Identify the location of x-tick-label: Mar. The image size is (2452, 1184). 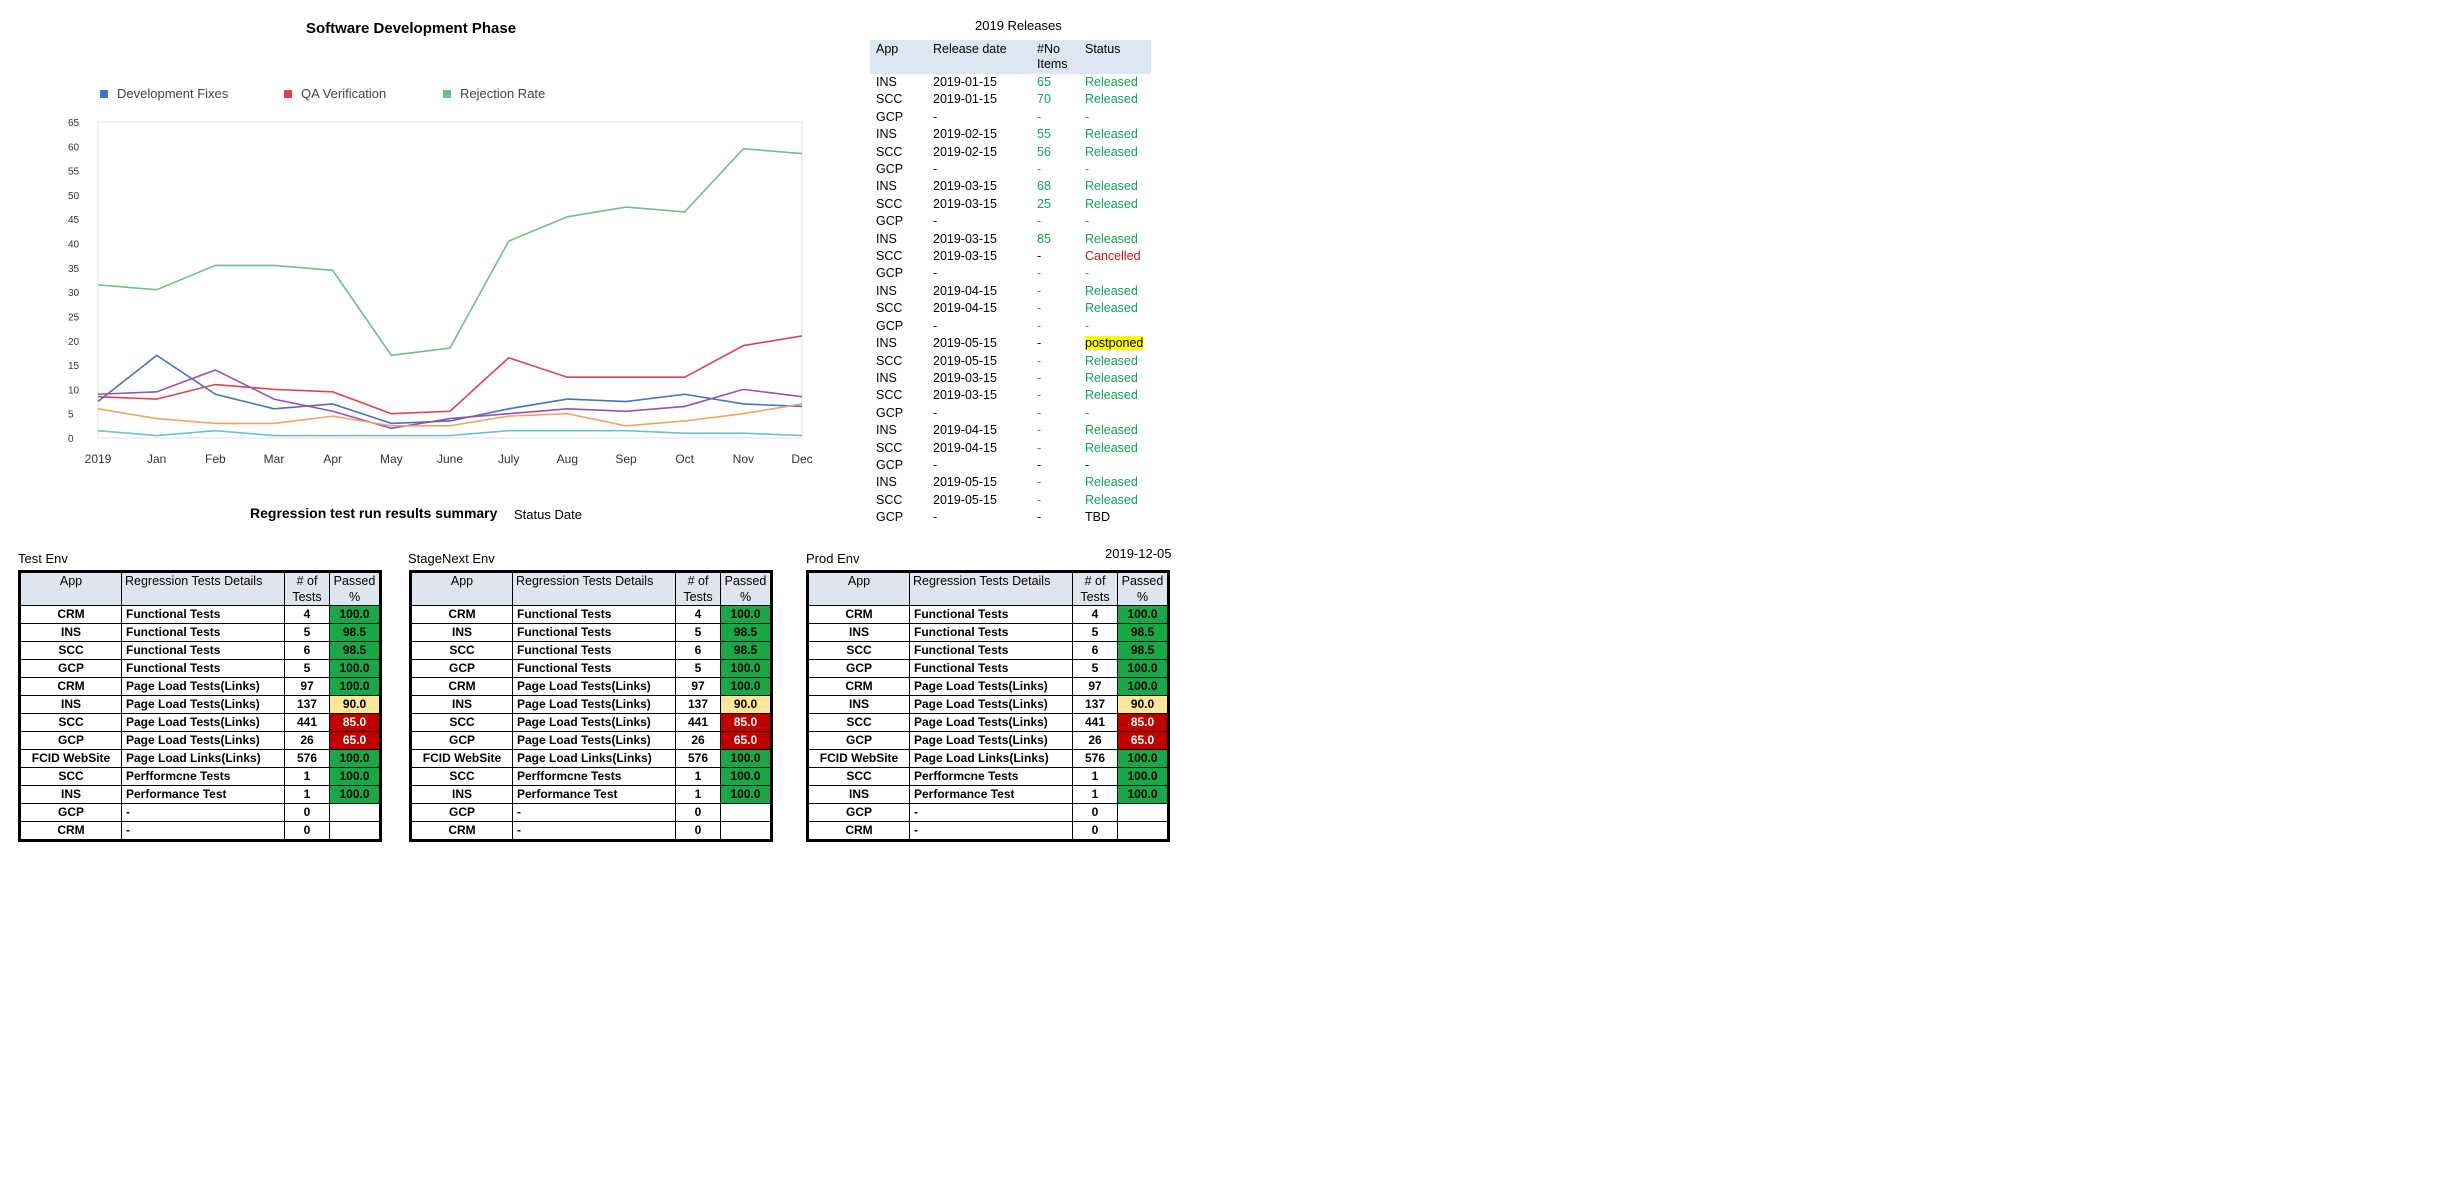
(274, 459).